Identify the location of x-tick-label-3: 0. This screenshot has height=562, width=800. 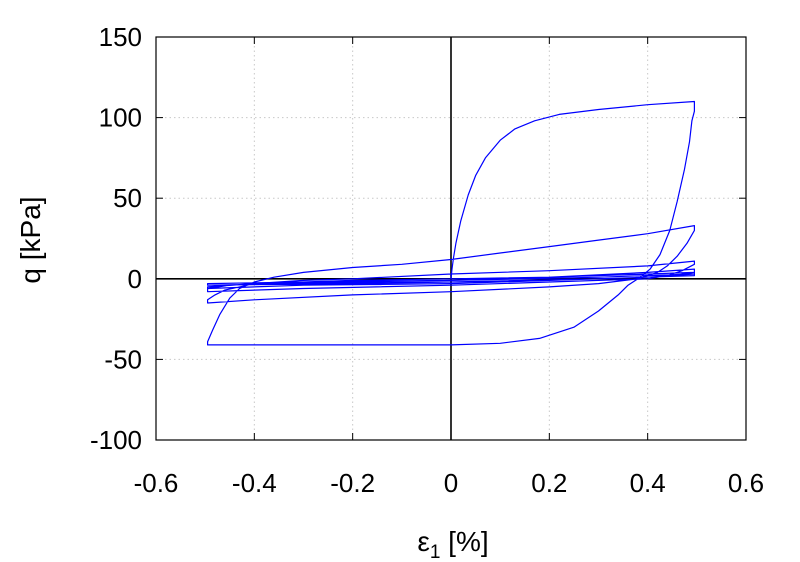
(451, 483).